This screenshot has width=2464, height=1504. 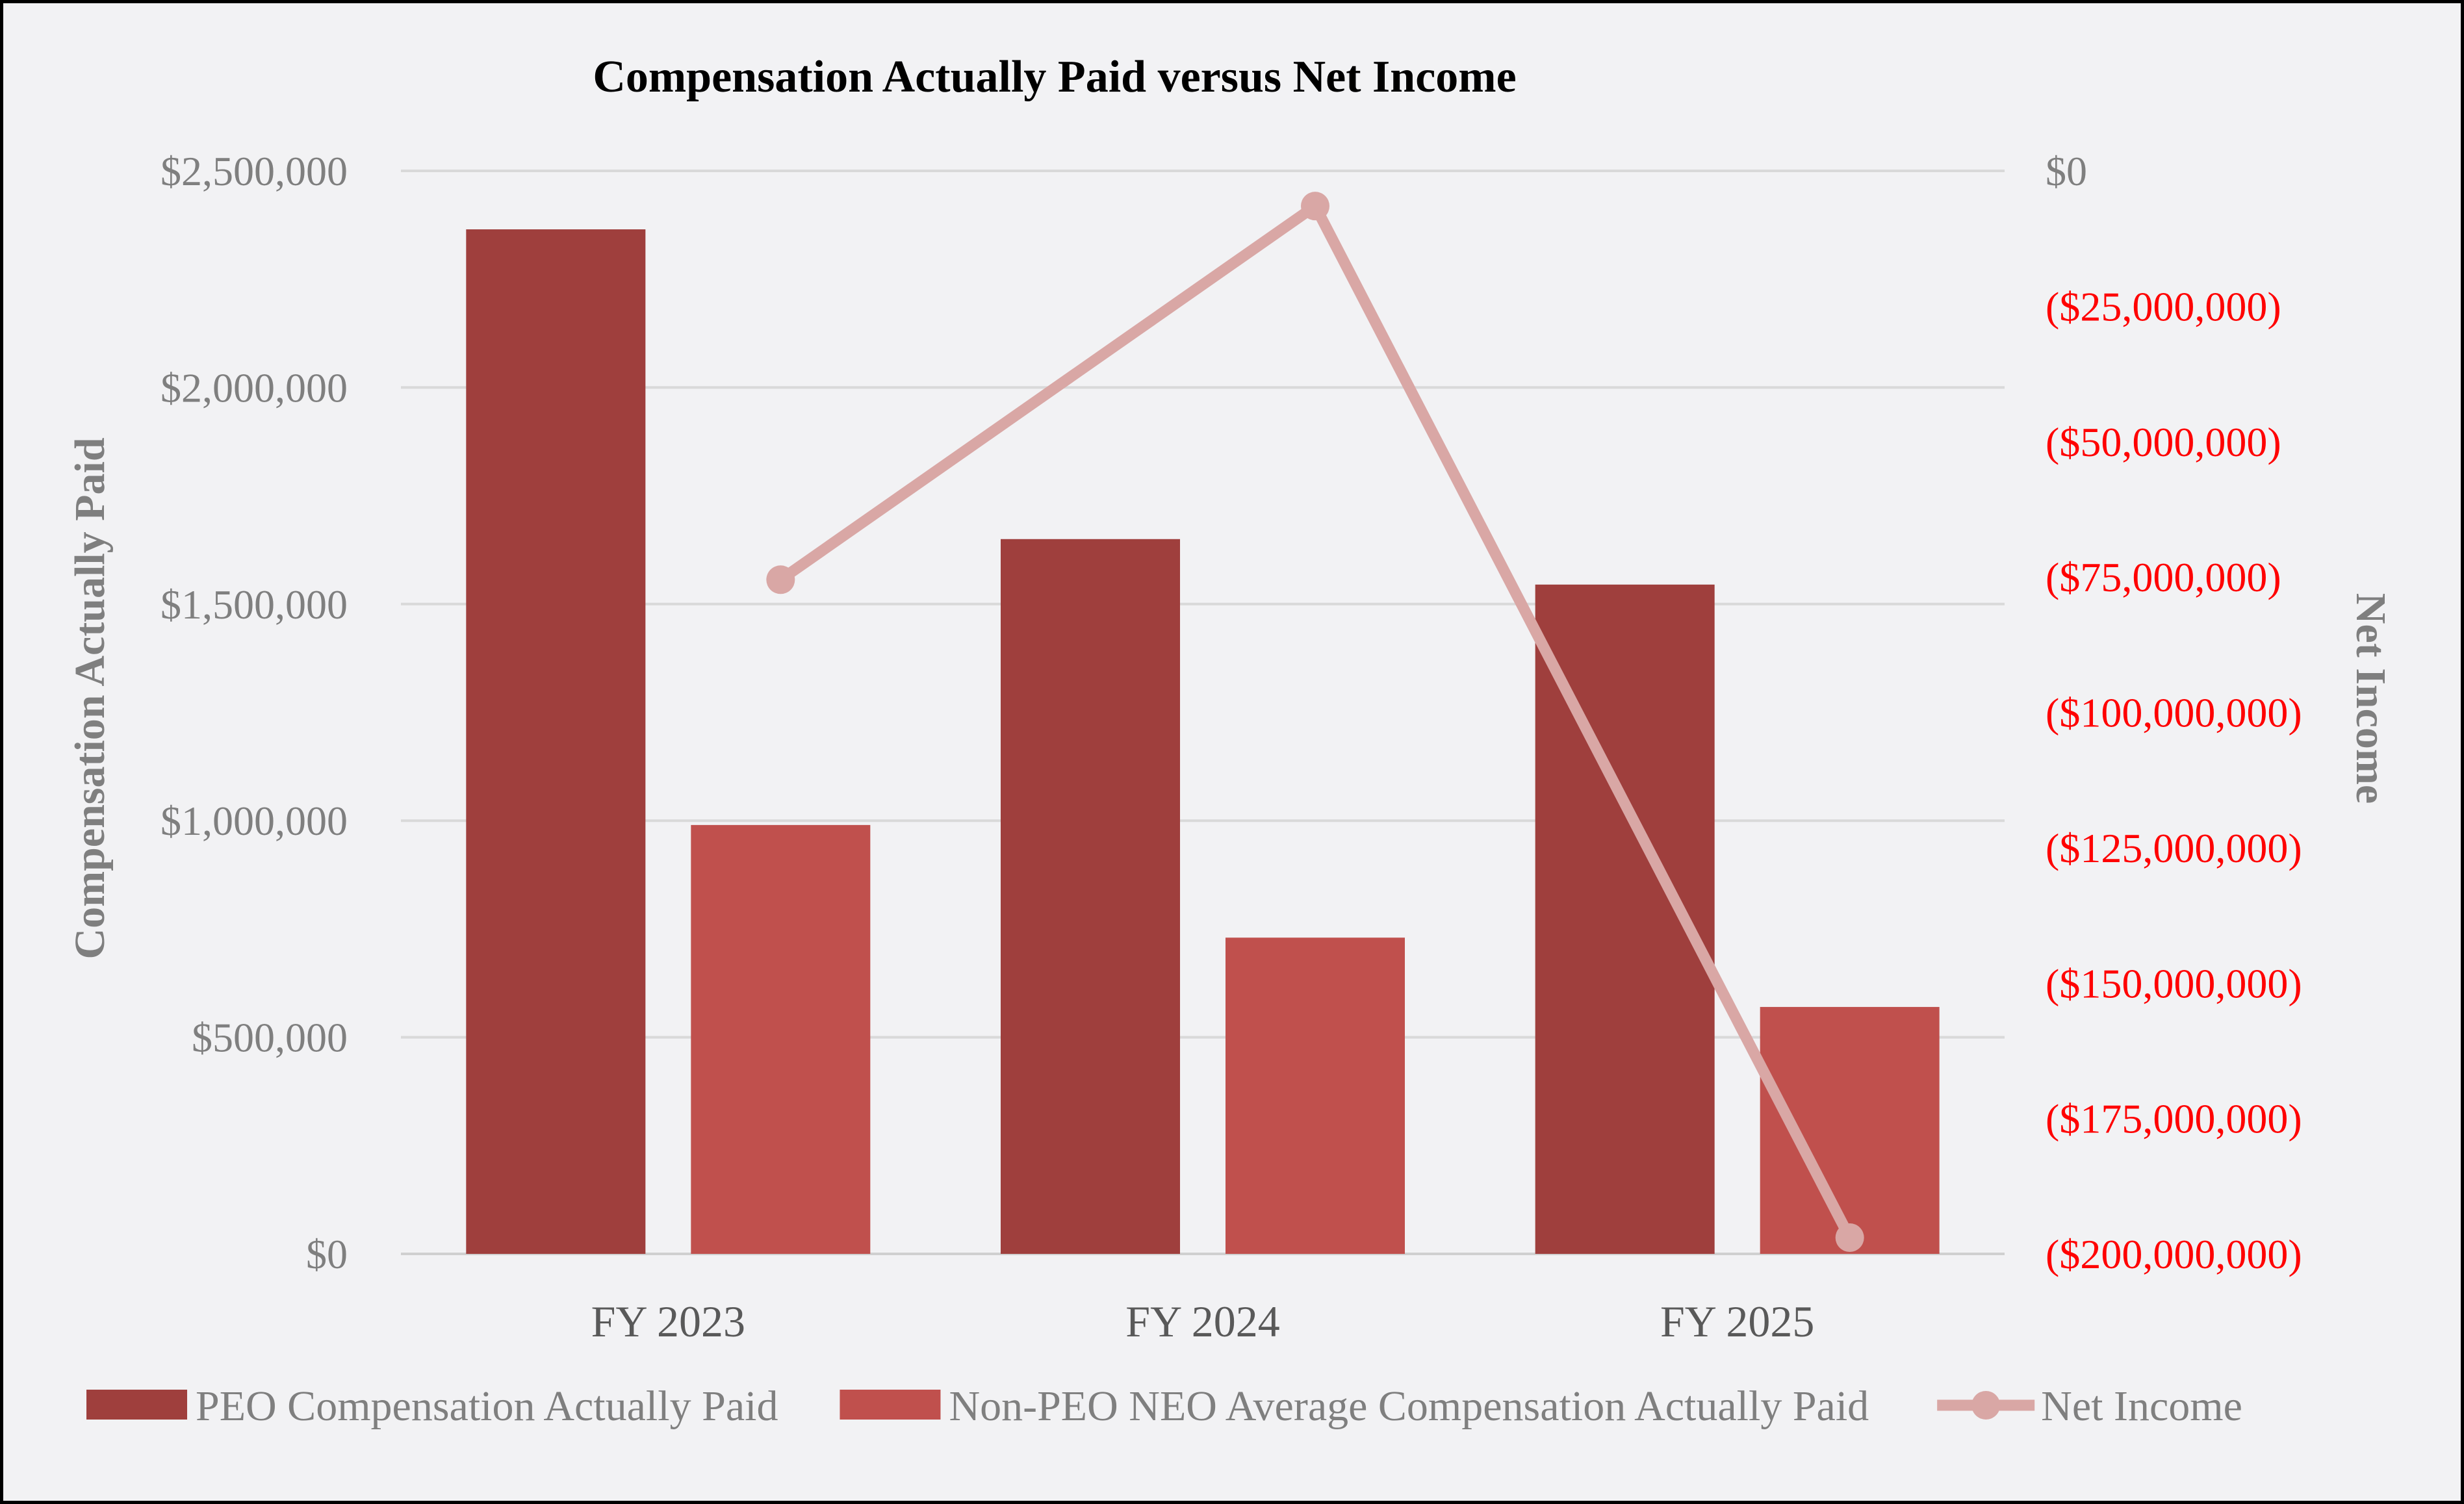 What do you see at coordinates (487, 1407) in the screenshot?
I see `legend-label: PEO Compensation Actually Paid` at bounding box center [487, 1407].